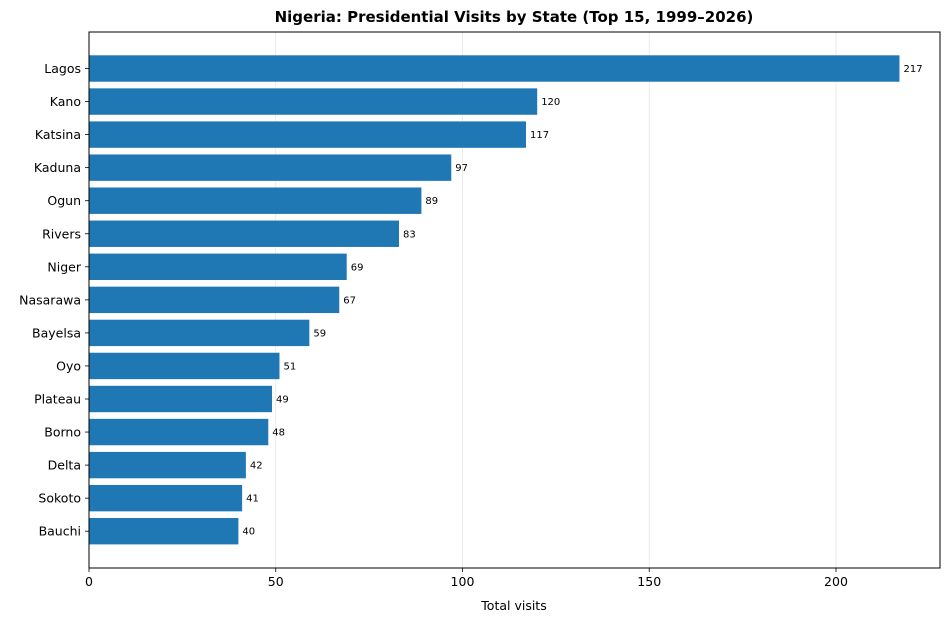 The width and height of the screenshot is (950, 623). Describe the element at coordinates (218, 266) in the screenshot. I see `bar-niger` at that location.